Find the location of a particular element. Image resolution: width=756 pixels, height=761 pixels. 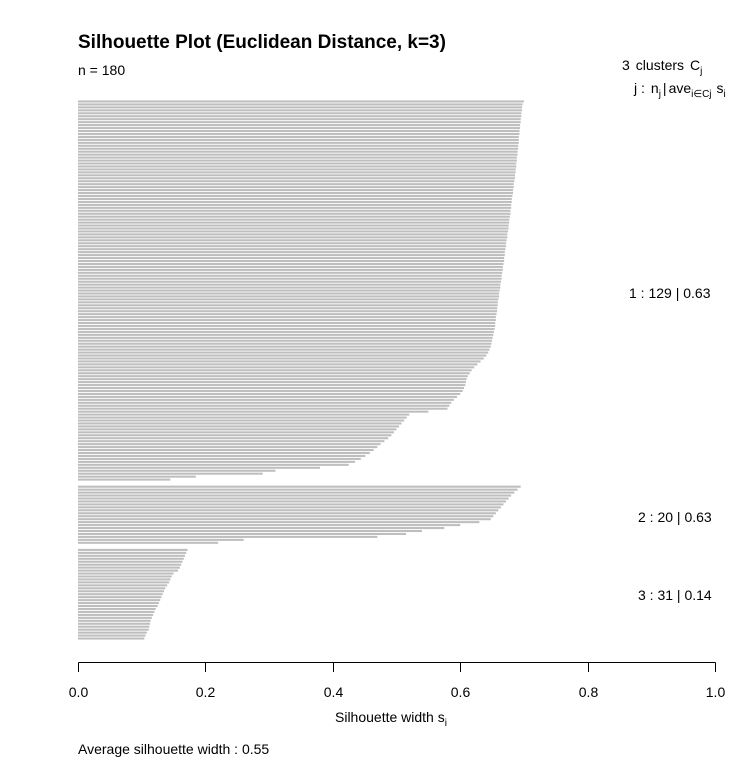

x-axis: 0.0 0.2 0.4 0.6 0.8 1.0 is located at coordinates (397, 681).